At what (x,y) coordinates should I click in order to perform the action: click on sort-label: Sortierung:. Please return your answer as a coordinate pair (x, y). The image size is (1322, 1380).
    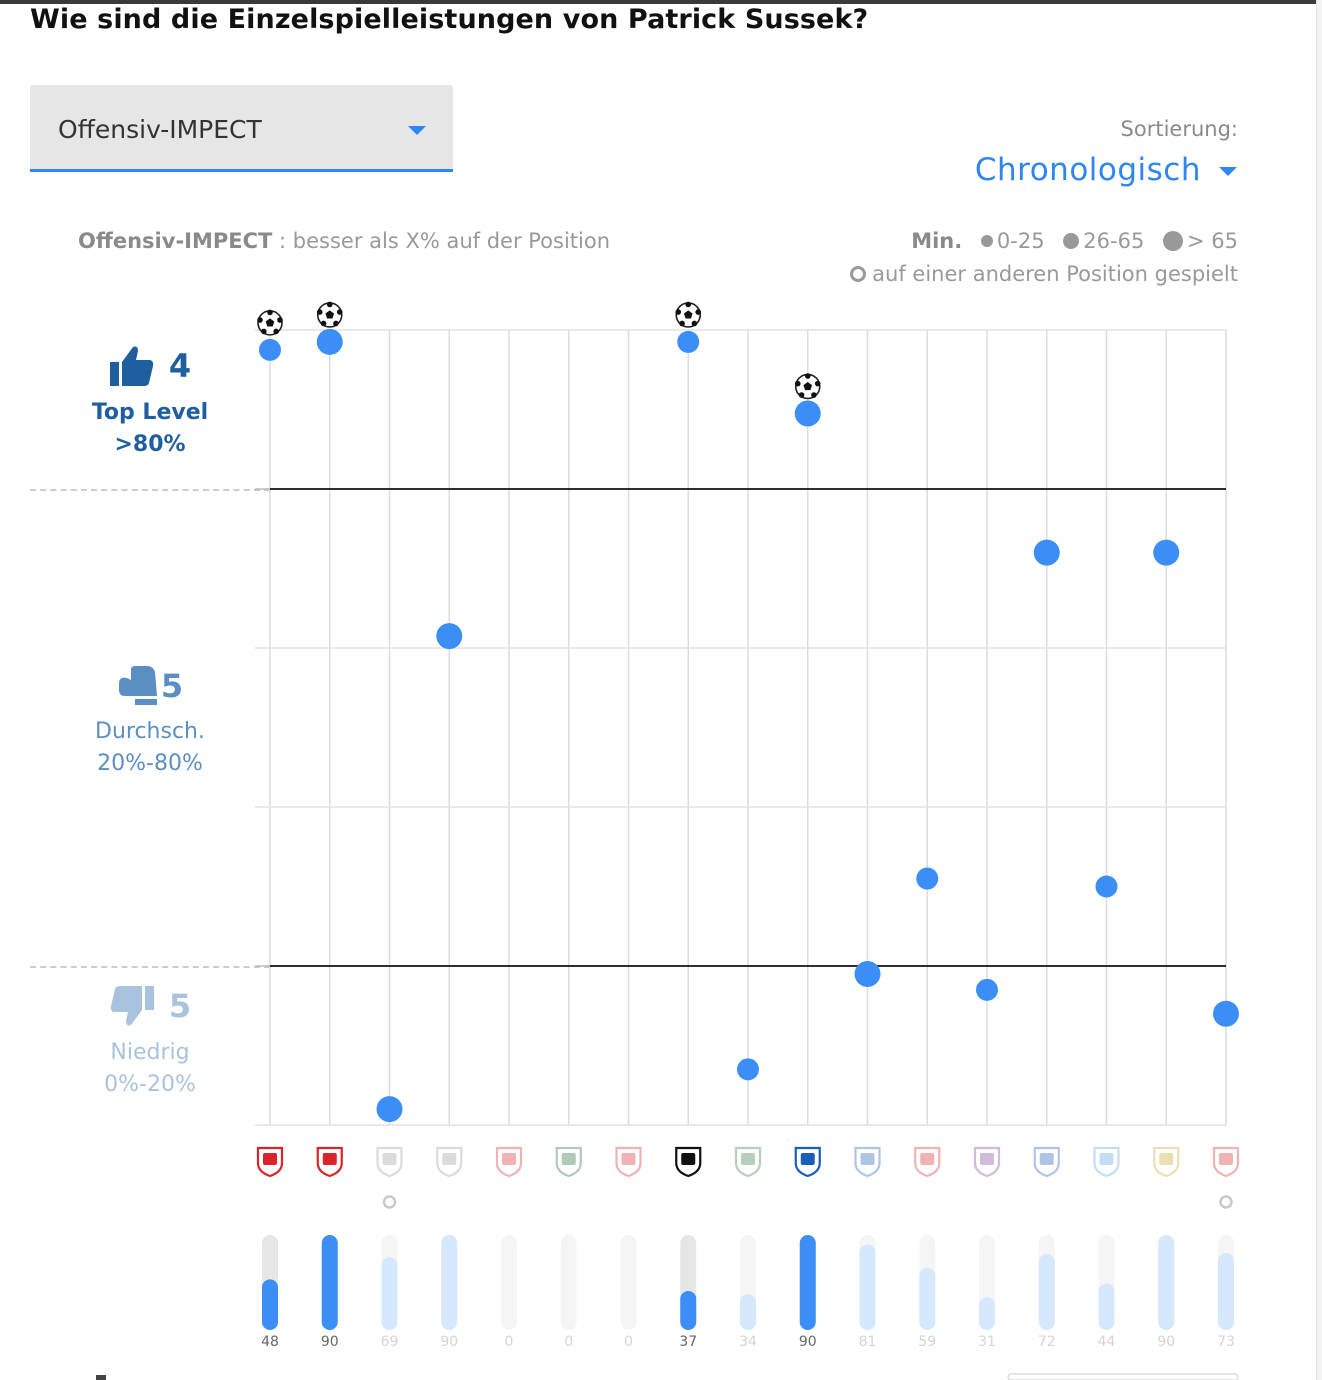
    Looking at the image, I should click on (1179, 129).